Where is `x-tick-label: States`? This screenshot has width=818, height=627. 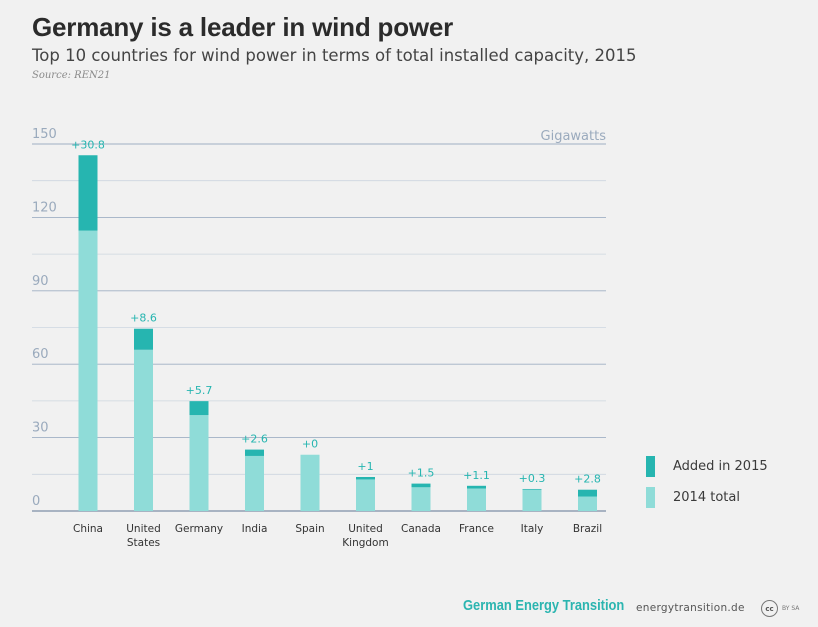
x-tick-label: States is located at coordinates (143, 543).